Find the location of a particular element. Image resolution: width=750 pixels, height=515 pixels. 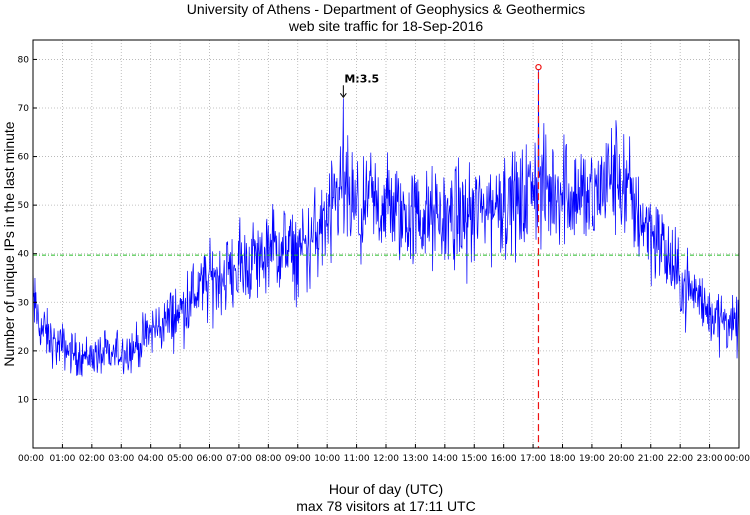

x-tick-label: 21:00 is located at coordinates (651, 459).